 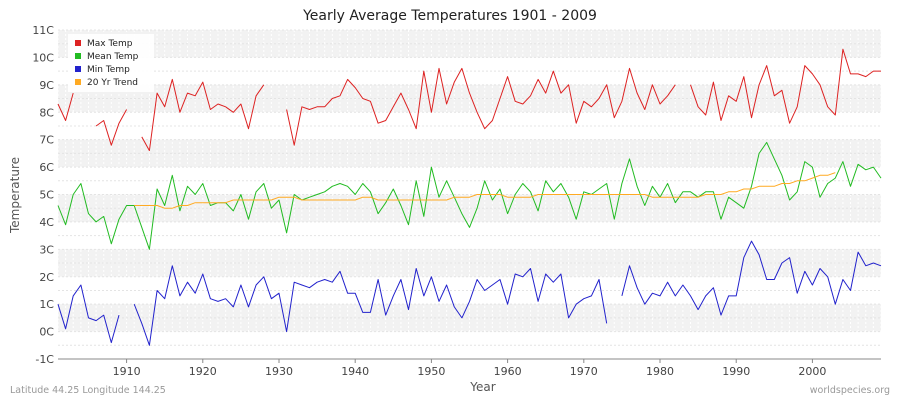 I want to click on legend-label-max-temp: Max Temp, so click(x=110, y=44).